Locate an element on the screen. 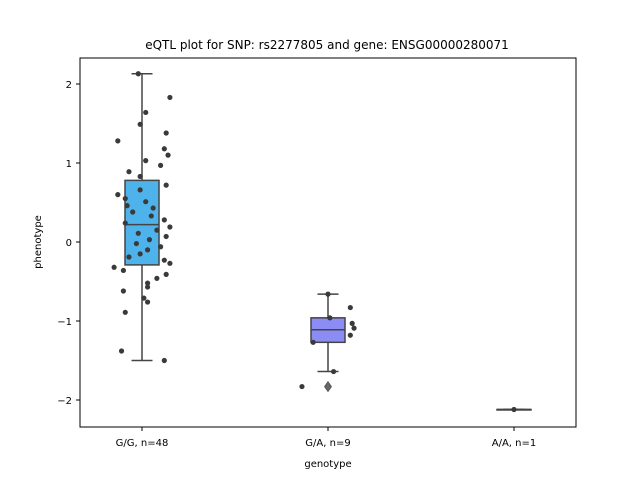 The width and height of the screenshot is (640, 480). x-axis: G/G, n=48 G/A, n=9 A/A, n=1 is located at coordinates (326, 438).